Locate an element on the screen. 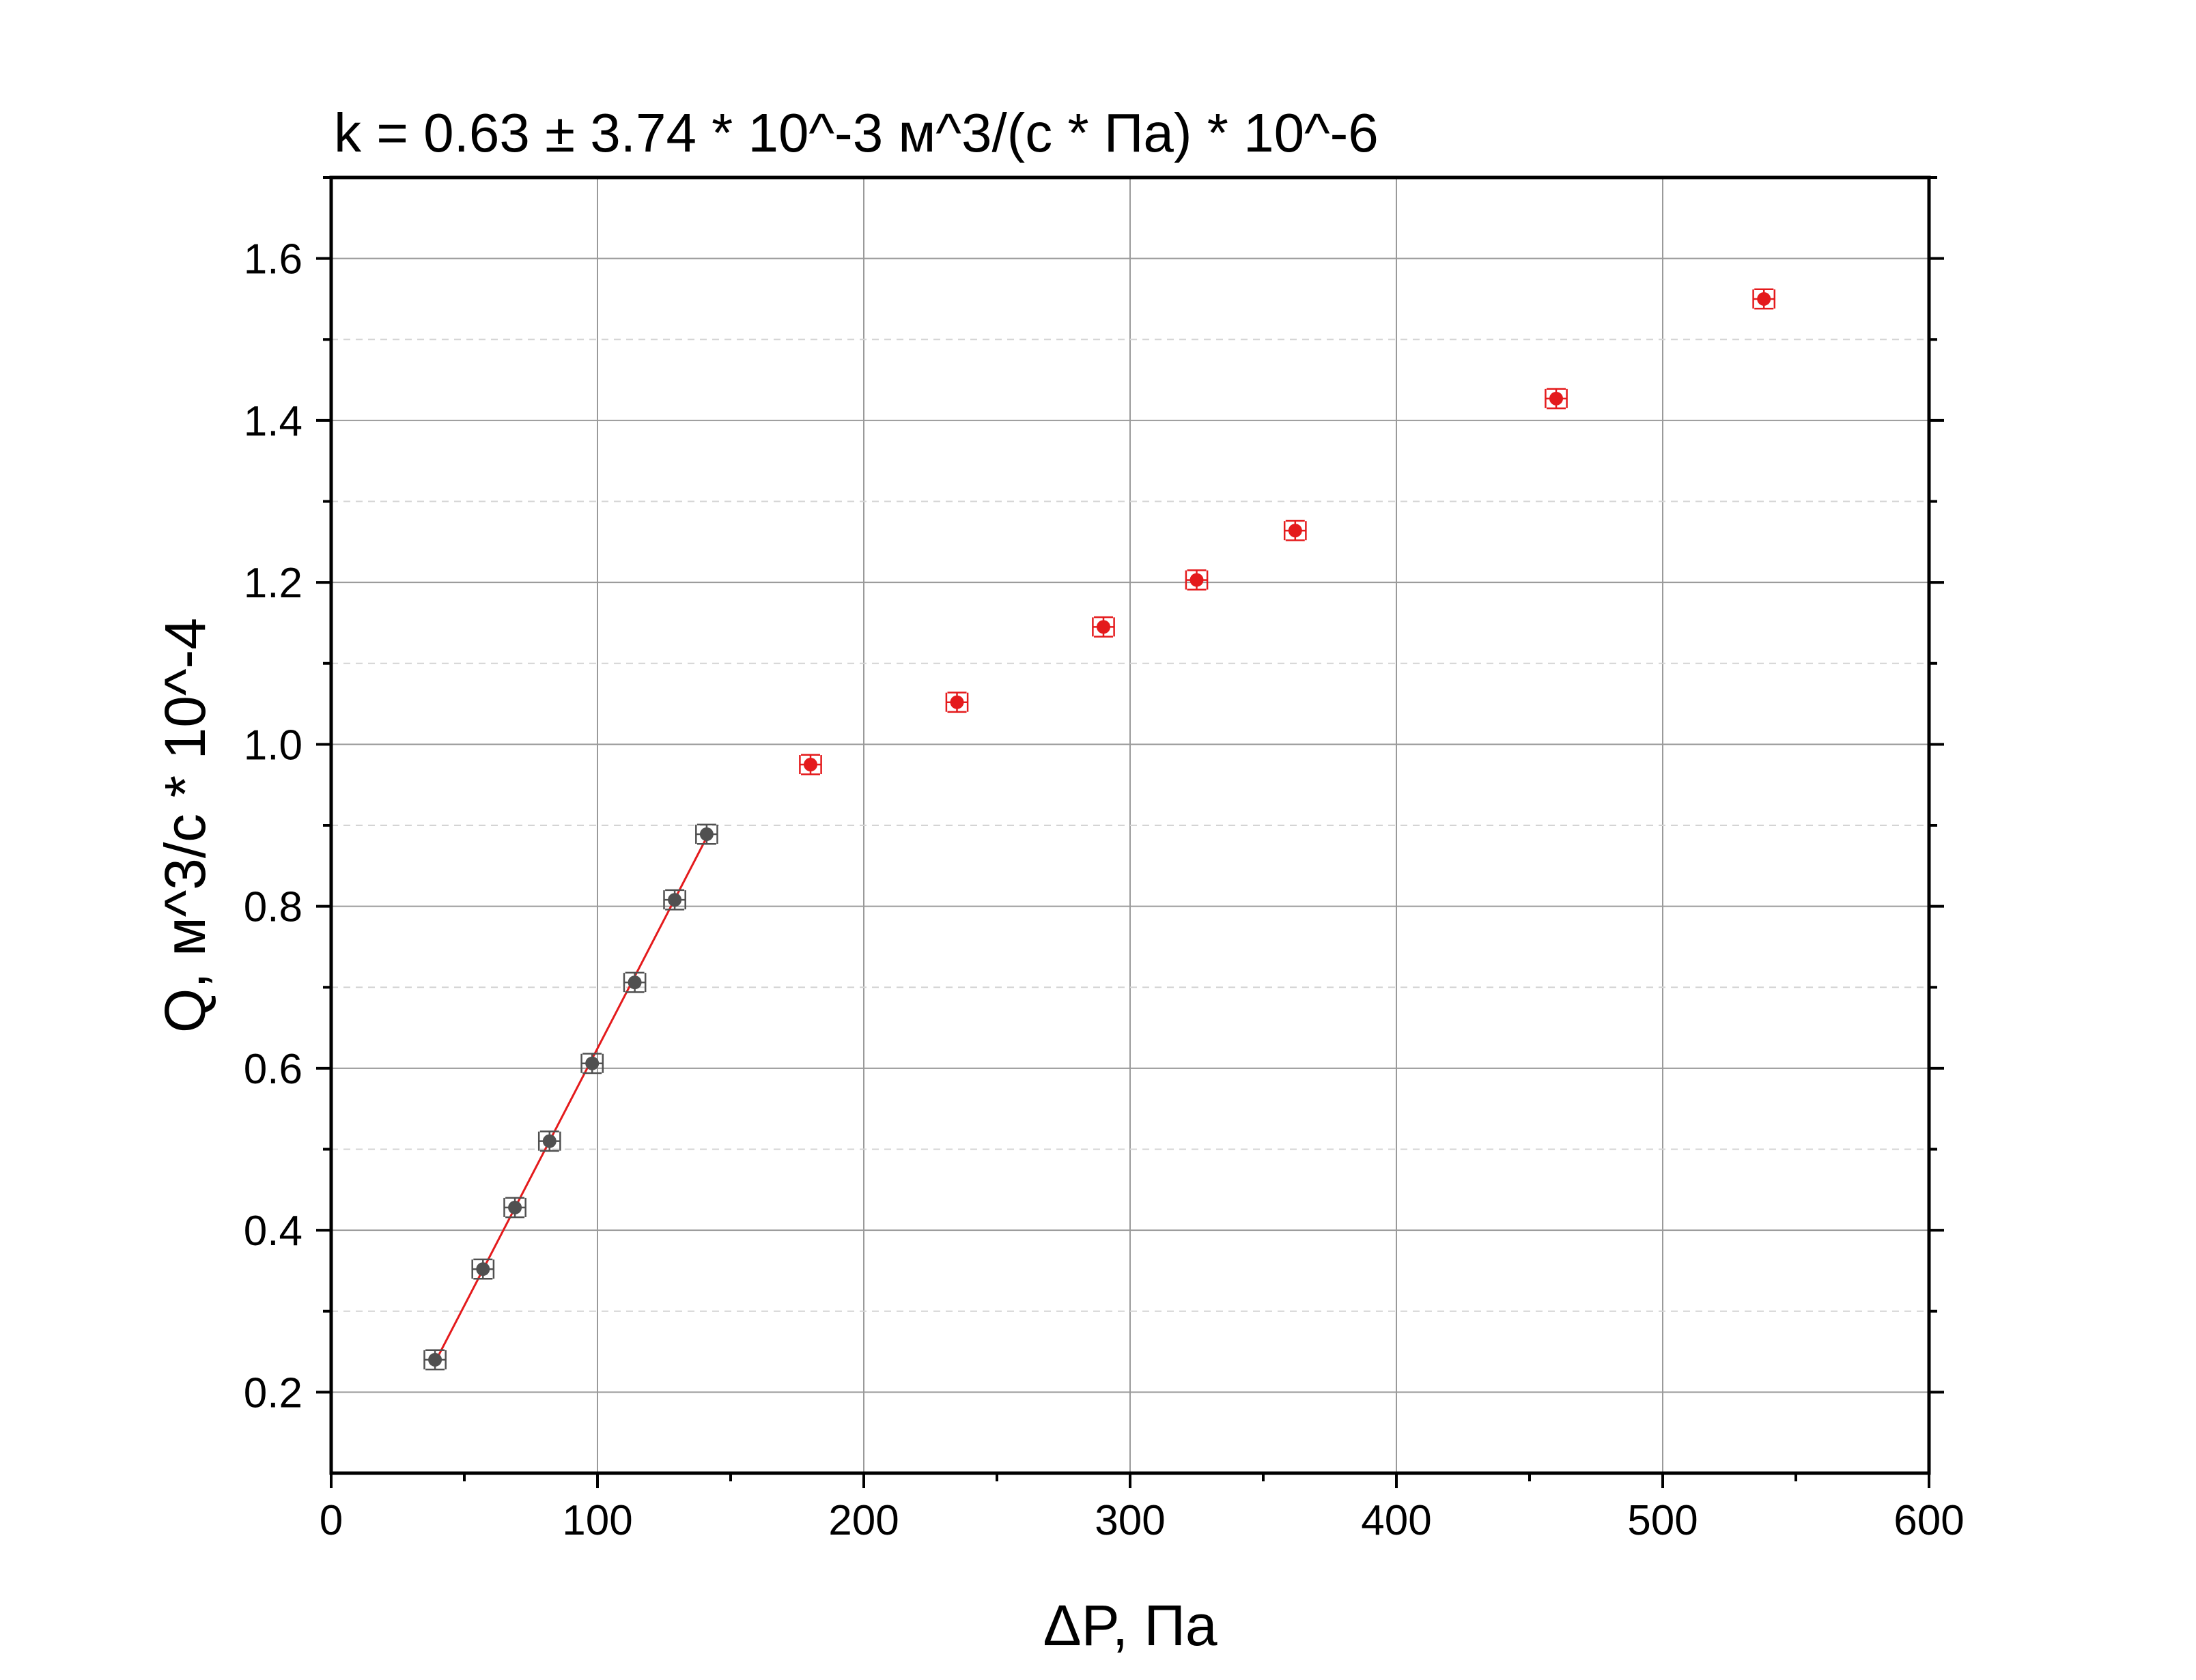 This screenshot has width=2196, height=1680. fit-line-group is located at coordinates (571, 1100).